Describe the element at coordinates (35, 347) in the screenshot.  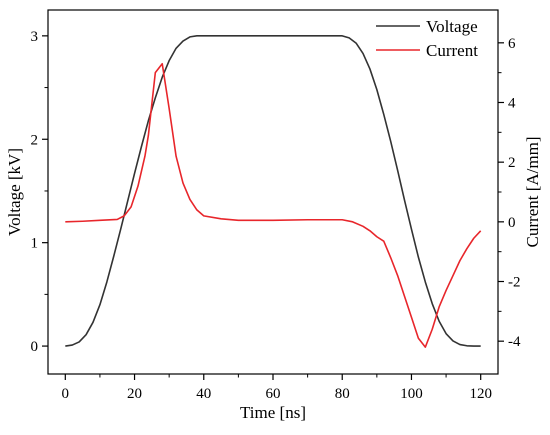
I see `y-left-tick-label: 0` at that location.